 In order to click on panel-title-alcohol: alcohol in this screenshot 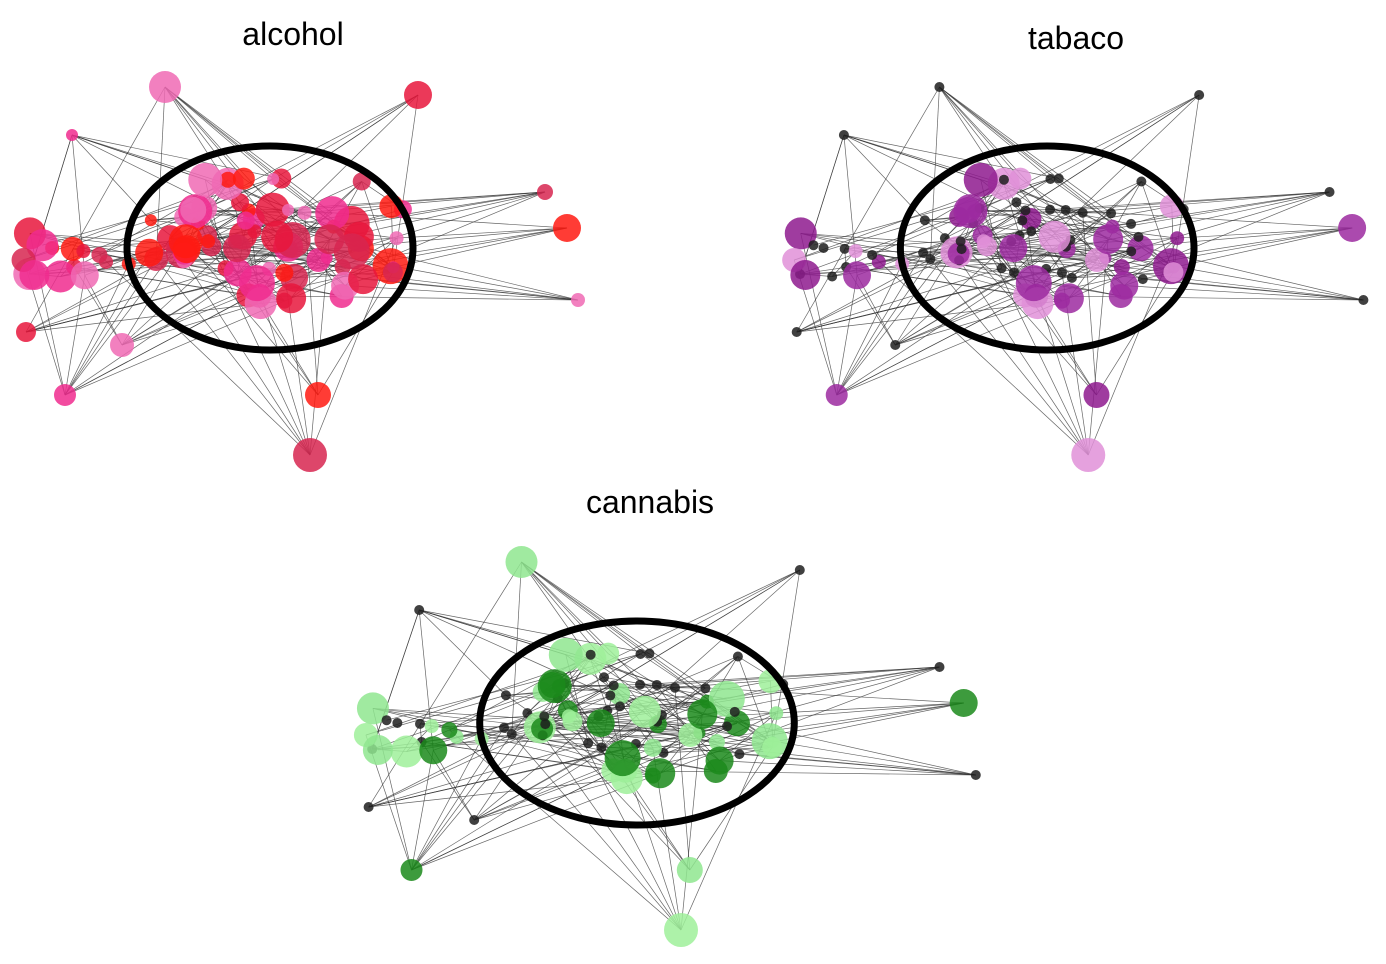, I will do `click(293, 34)`.